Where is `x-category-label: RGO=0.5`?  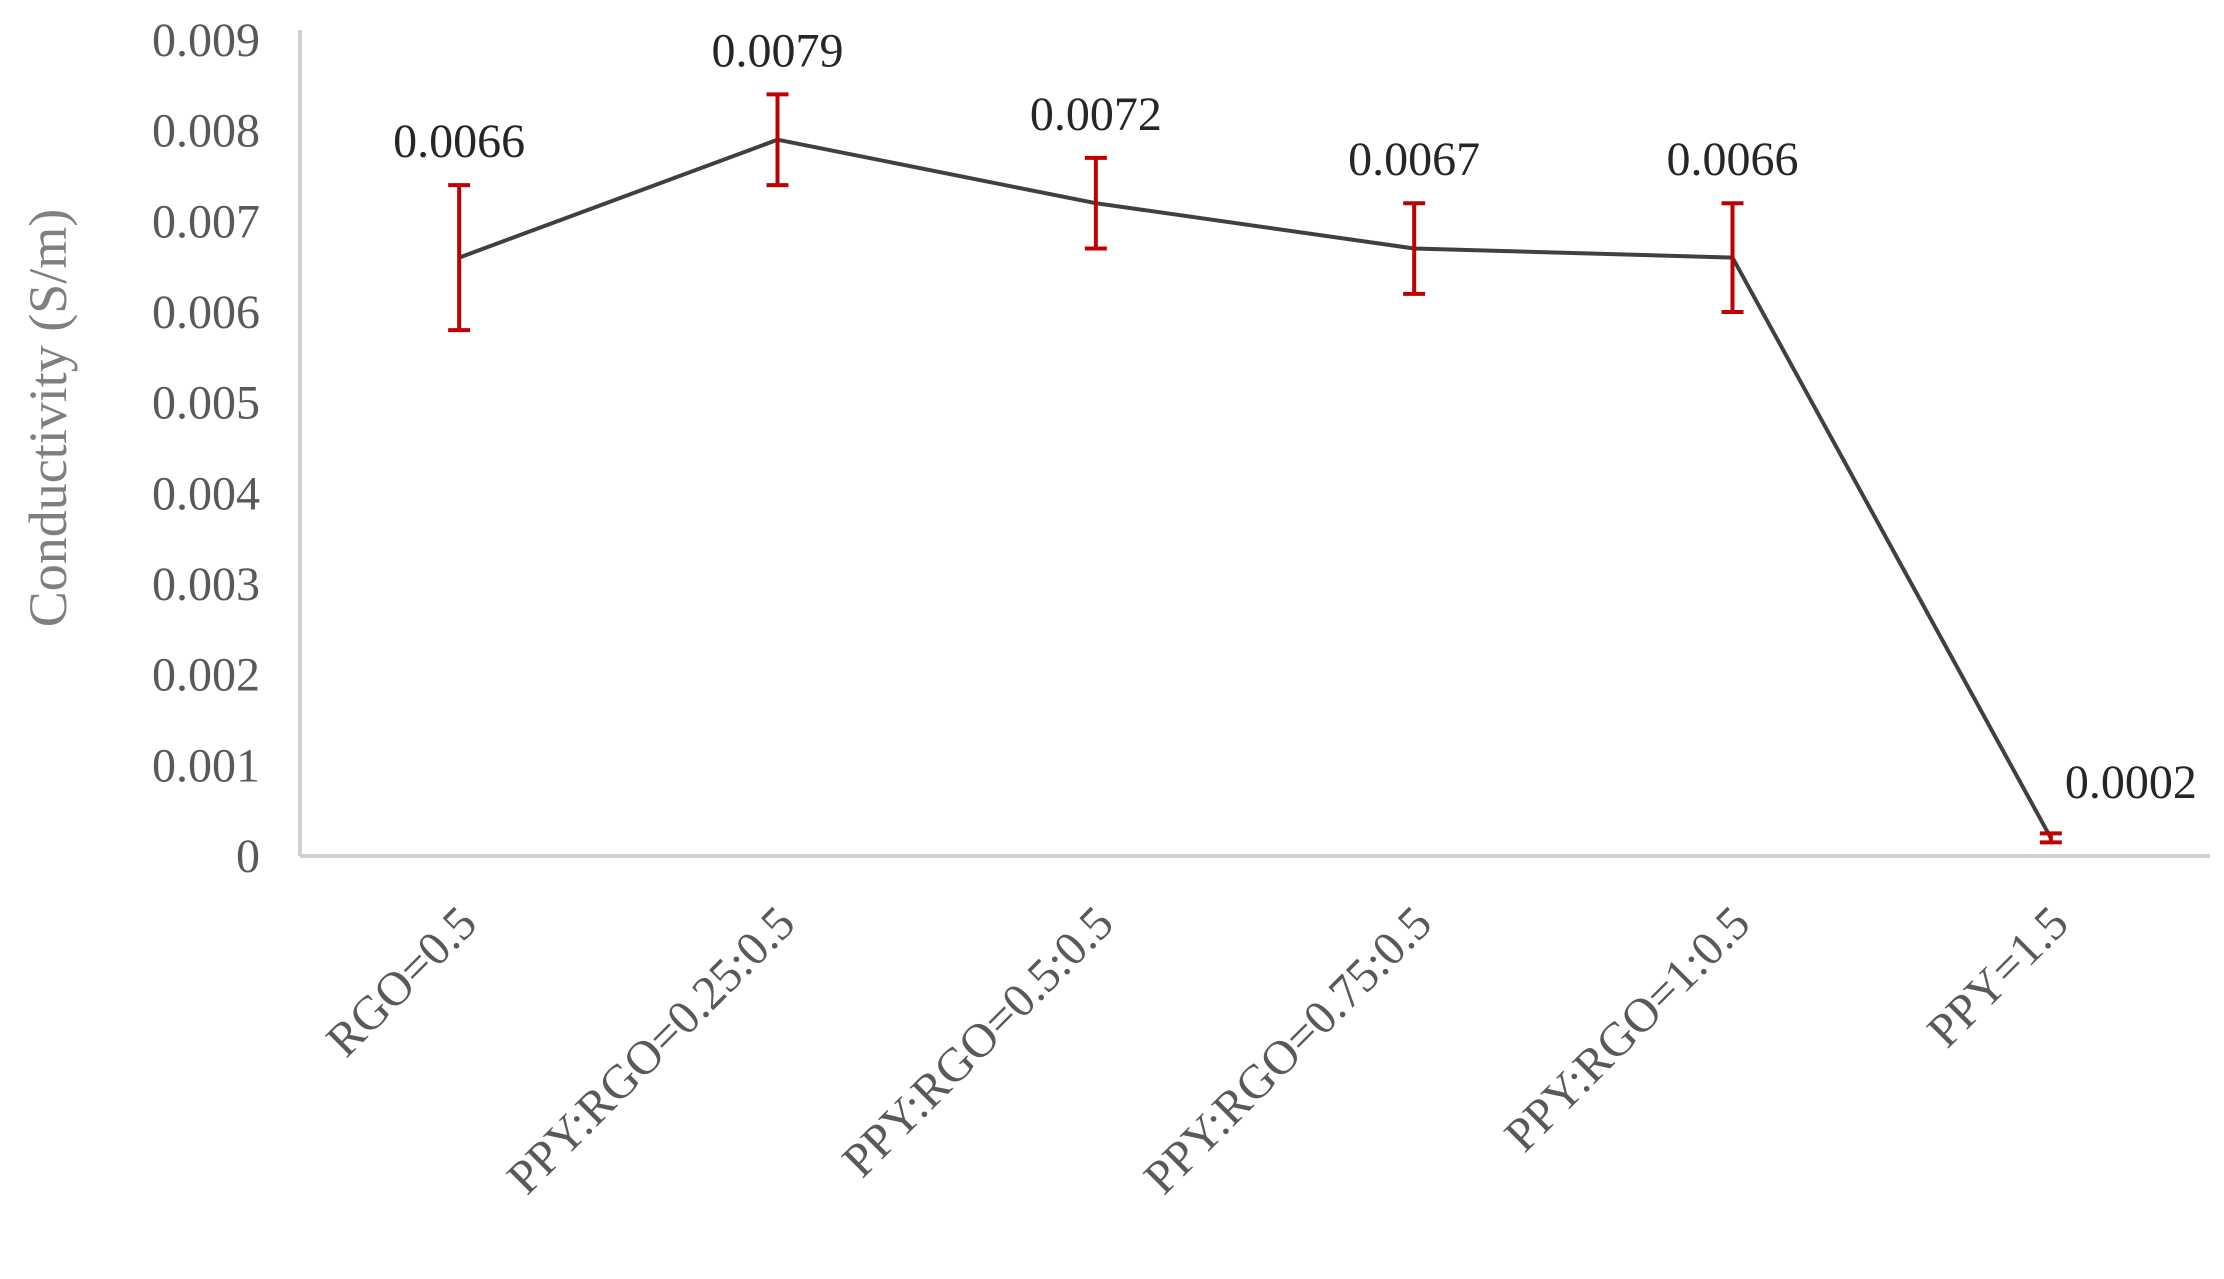
x-category-label: RGO=0.5 is located at coordinates (401, 981).